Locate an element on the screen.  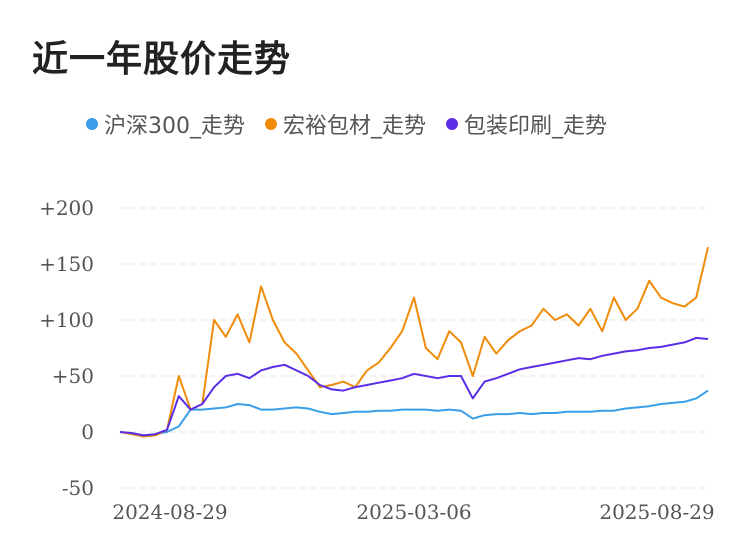
x-tick-label: 2025-03-06 is located at coordinates (413, 512).